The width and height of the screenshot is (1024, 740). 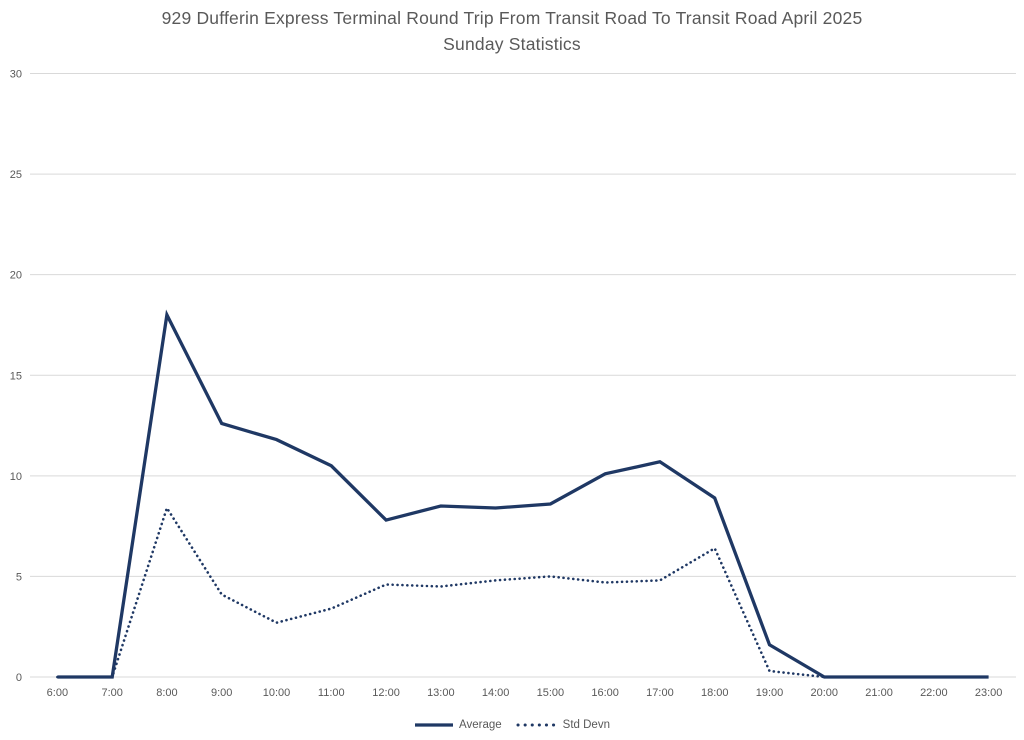 I want to click on x-axis-tick-label: 19:00, so click(x=770, y=693).